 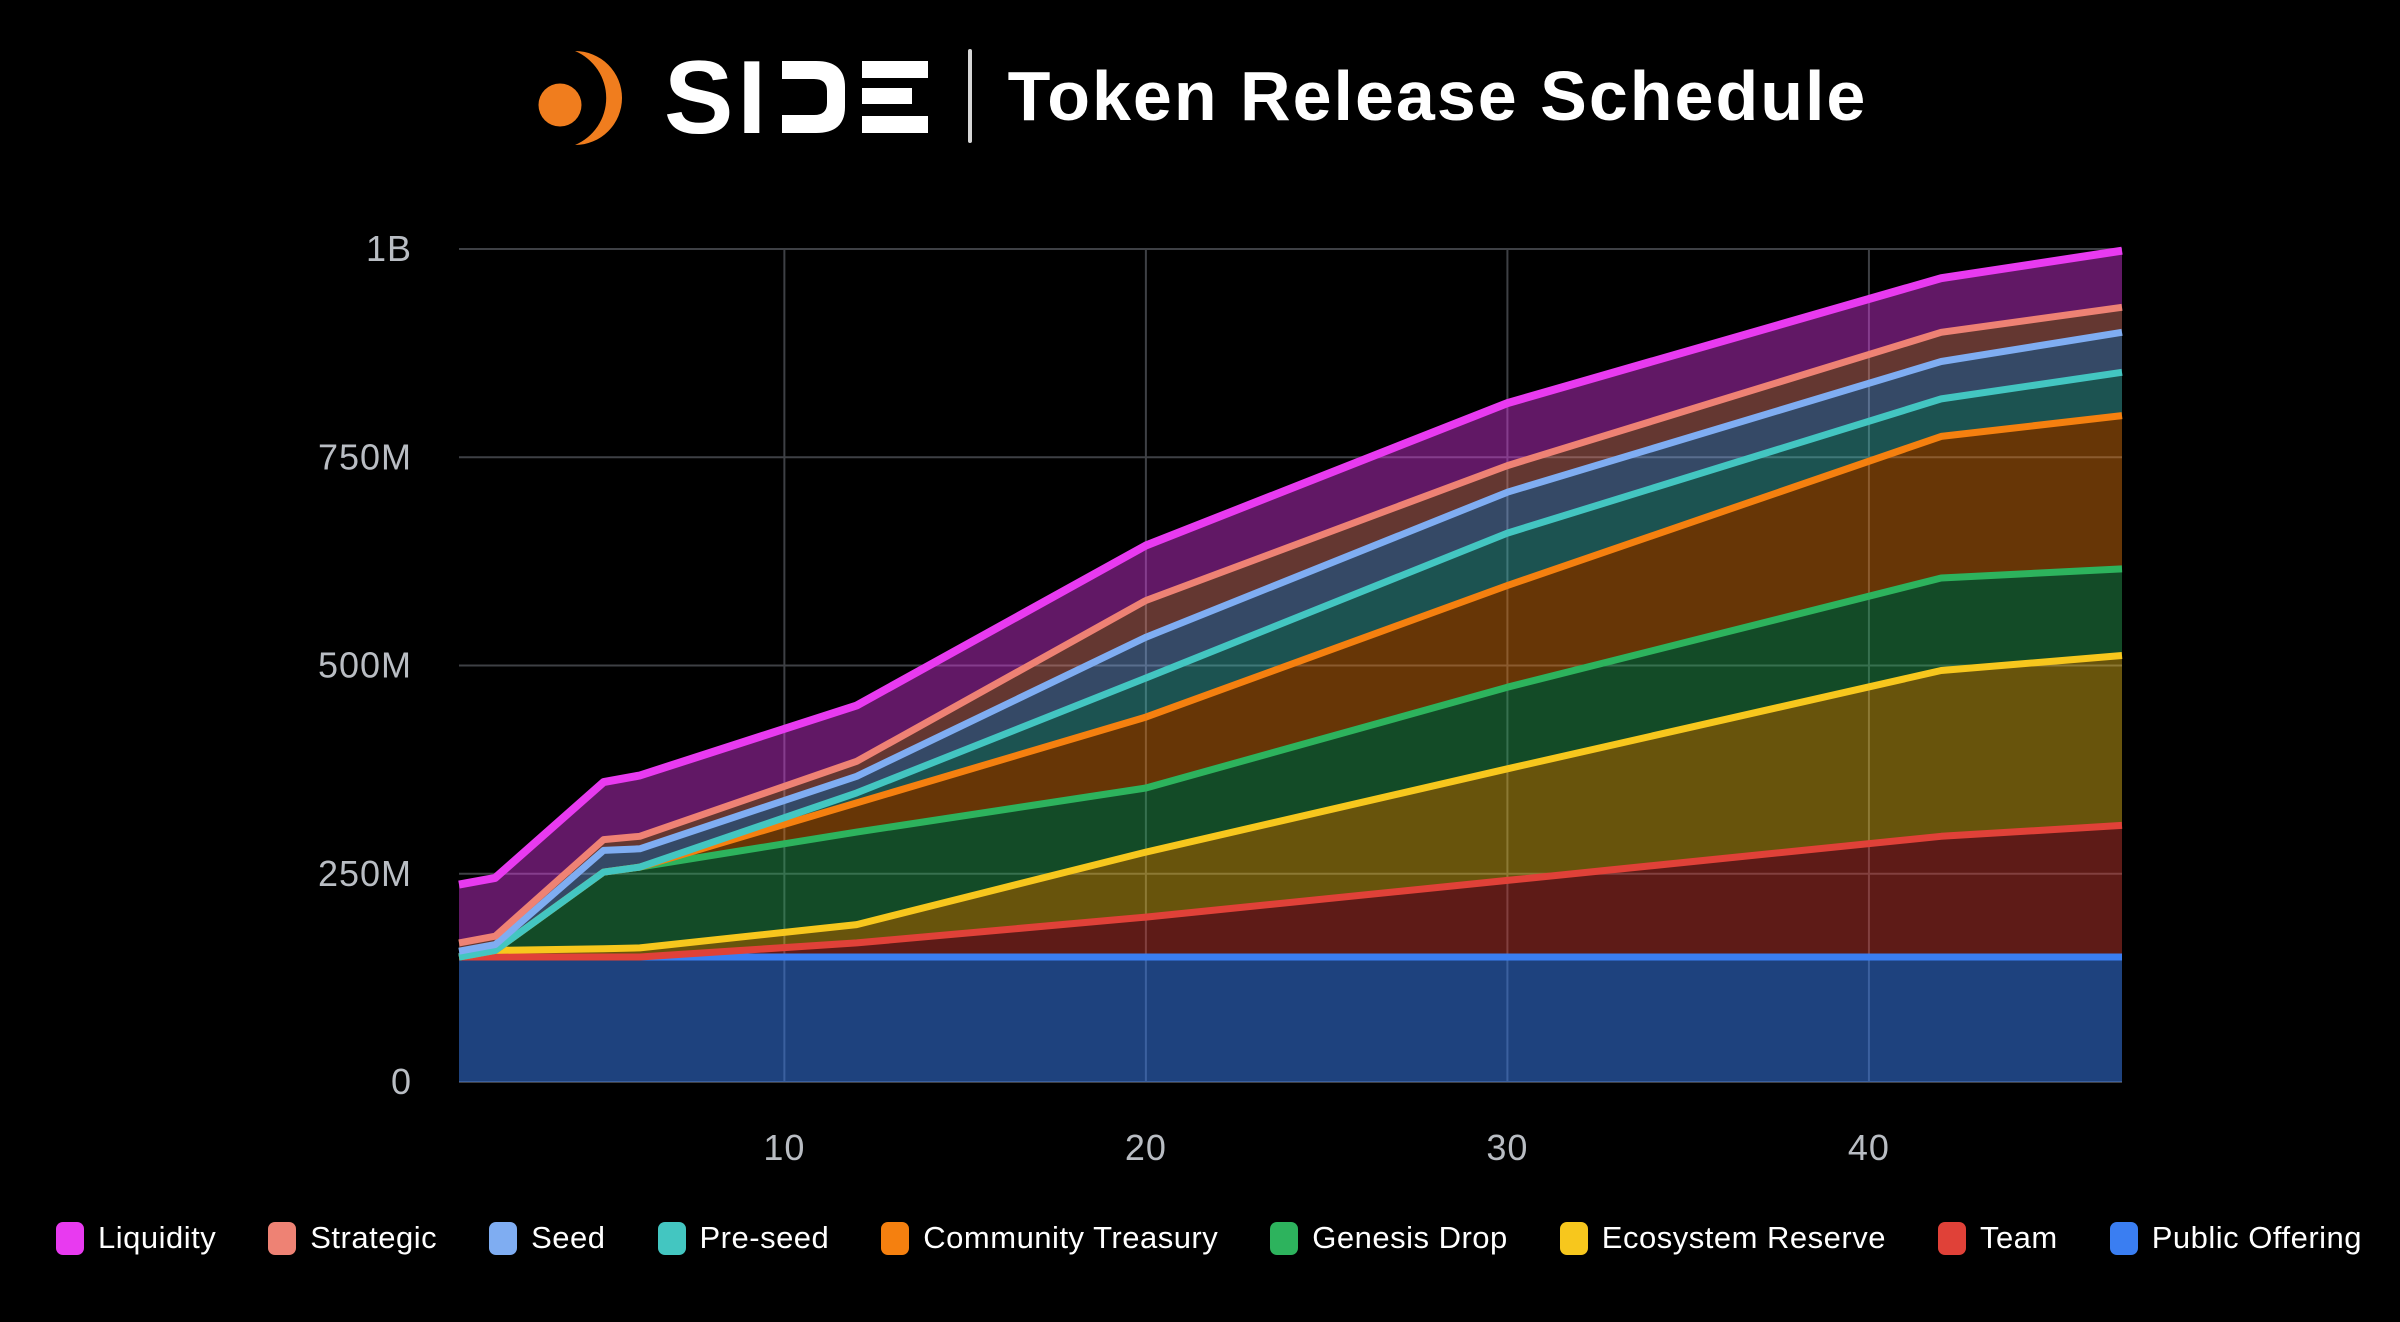 I want to click on legend-label-strategic: Strategic, so click(x=374, y=1237).